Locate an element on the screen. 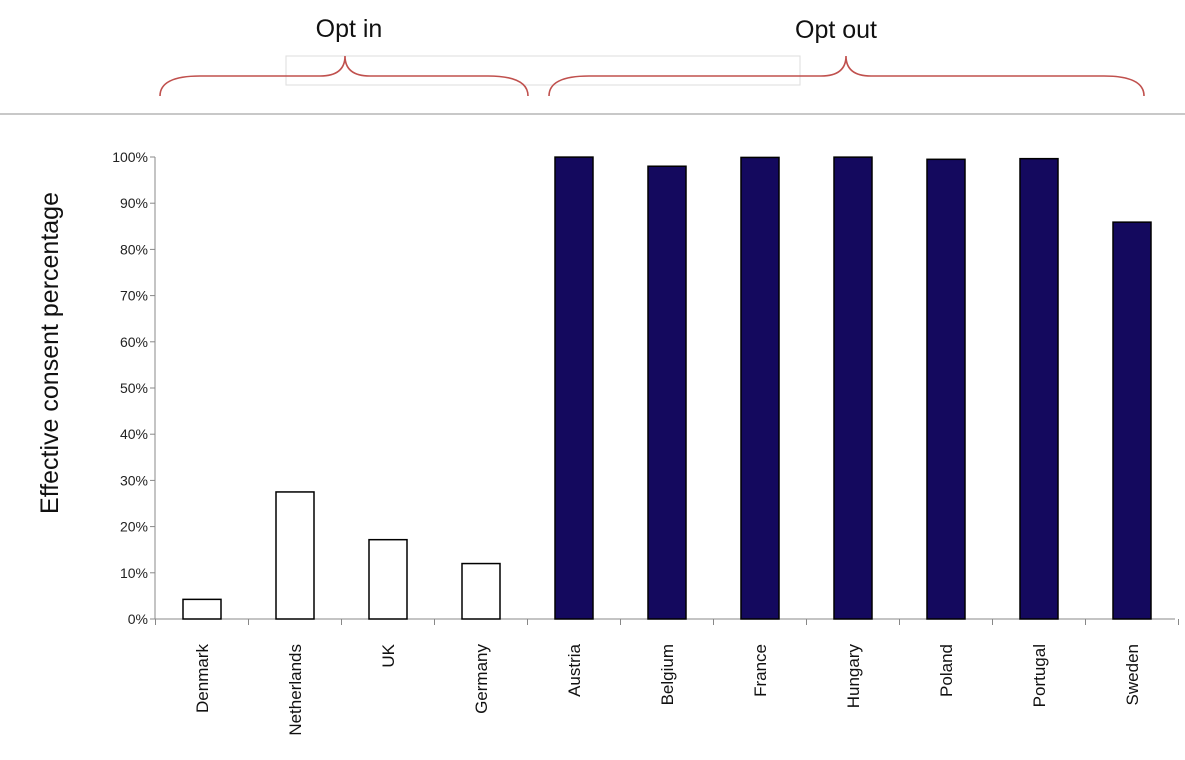 The image size is (1185, 760). bar-austria is located at coordinates (574, 388).